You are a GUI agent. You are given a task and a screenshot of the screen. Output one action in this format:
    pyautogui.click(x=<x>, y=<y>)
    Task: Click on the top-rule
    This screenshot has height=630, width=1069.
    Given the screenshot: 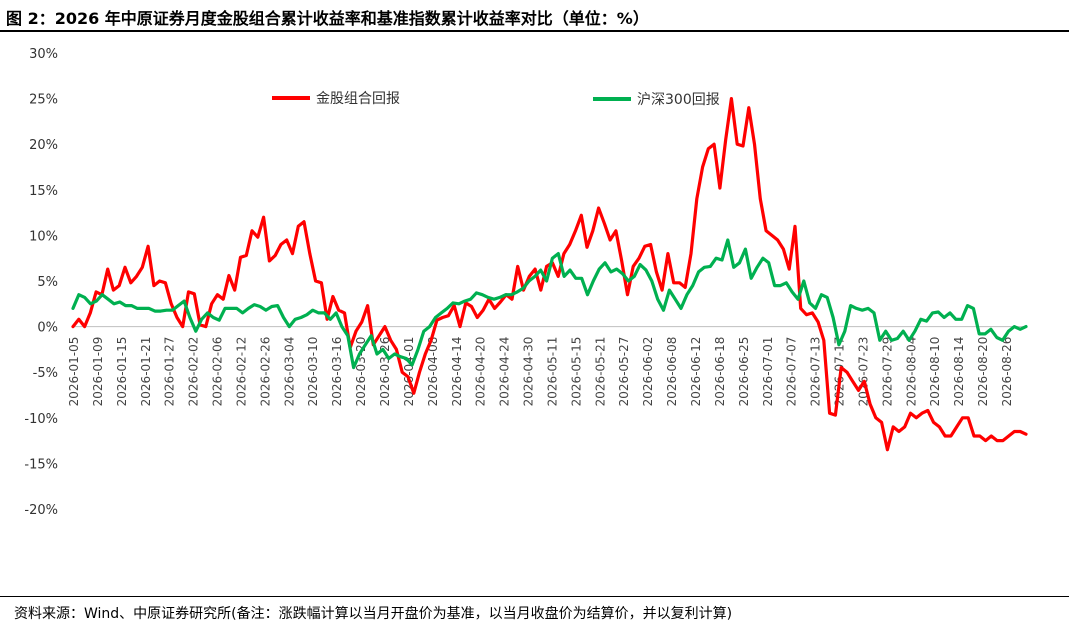 What is the action you would take?
    pyautogui.click(x=534, y=31)
    